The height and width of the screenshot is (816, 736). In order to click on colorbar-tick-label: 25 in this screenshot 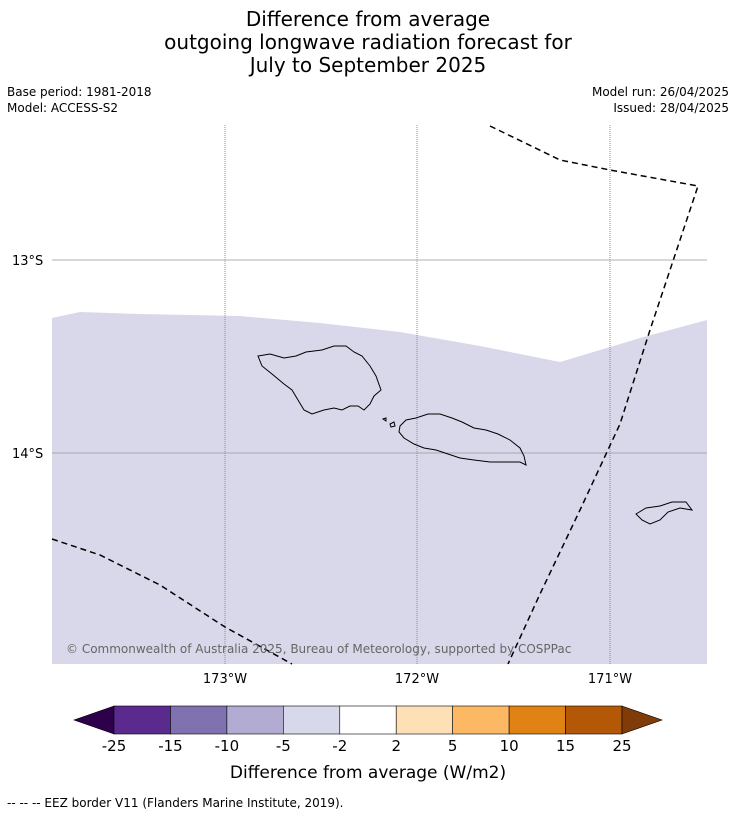, I will do `click(621, 746)`.